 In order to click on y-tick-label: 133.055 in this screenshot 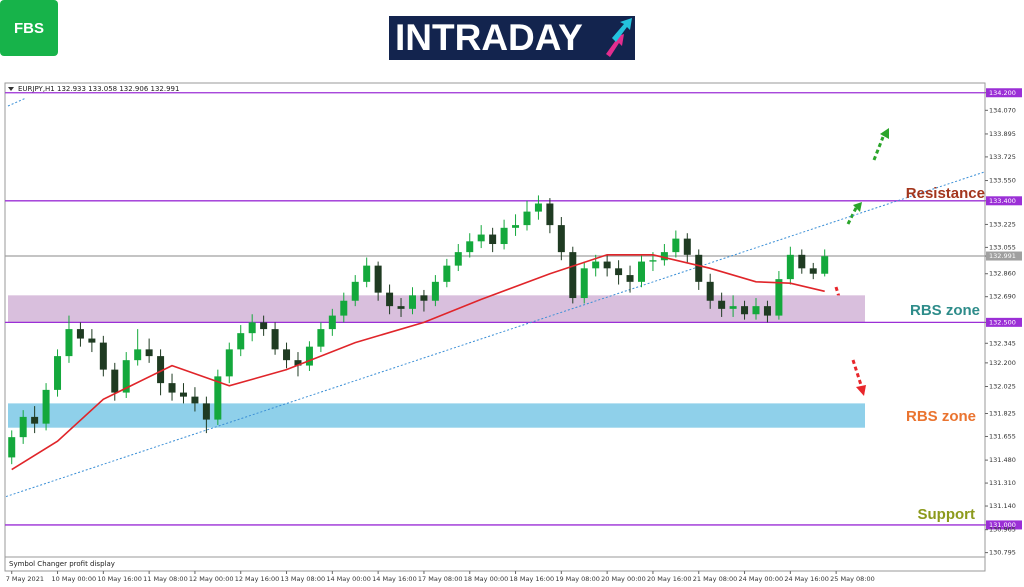, I will do `click(1002, 247)`.